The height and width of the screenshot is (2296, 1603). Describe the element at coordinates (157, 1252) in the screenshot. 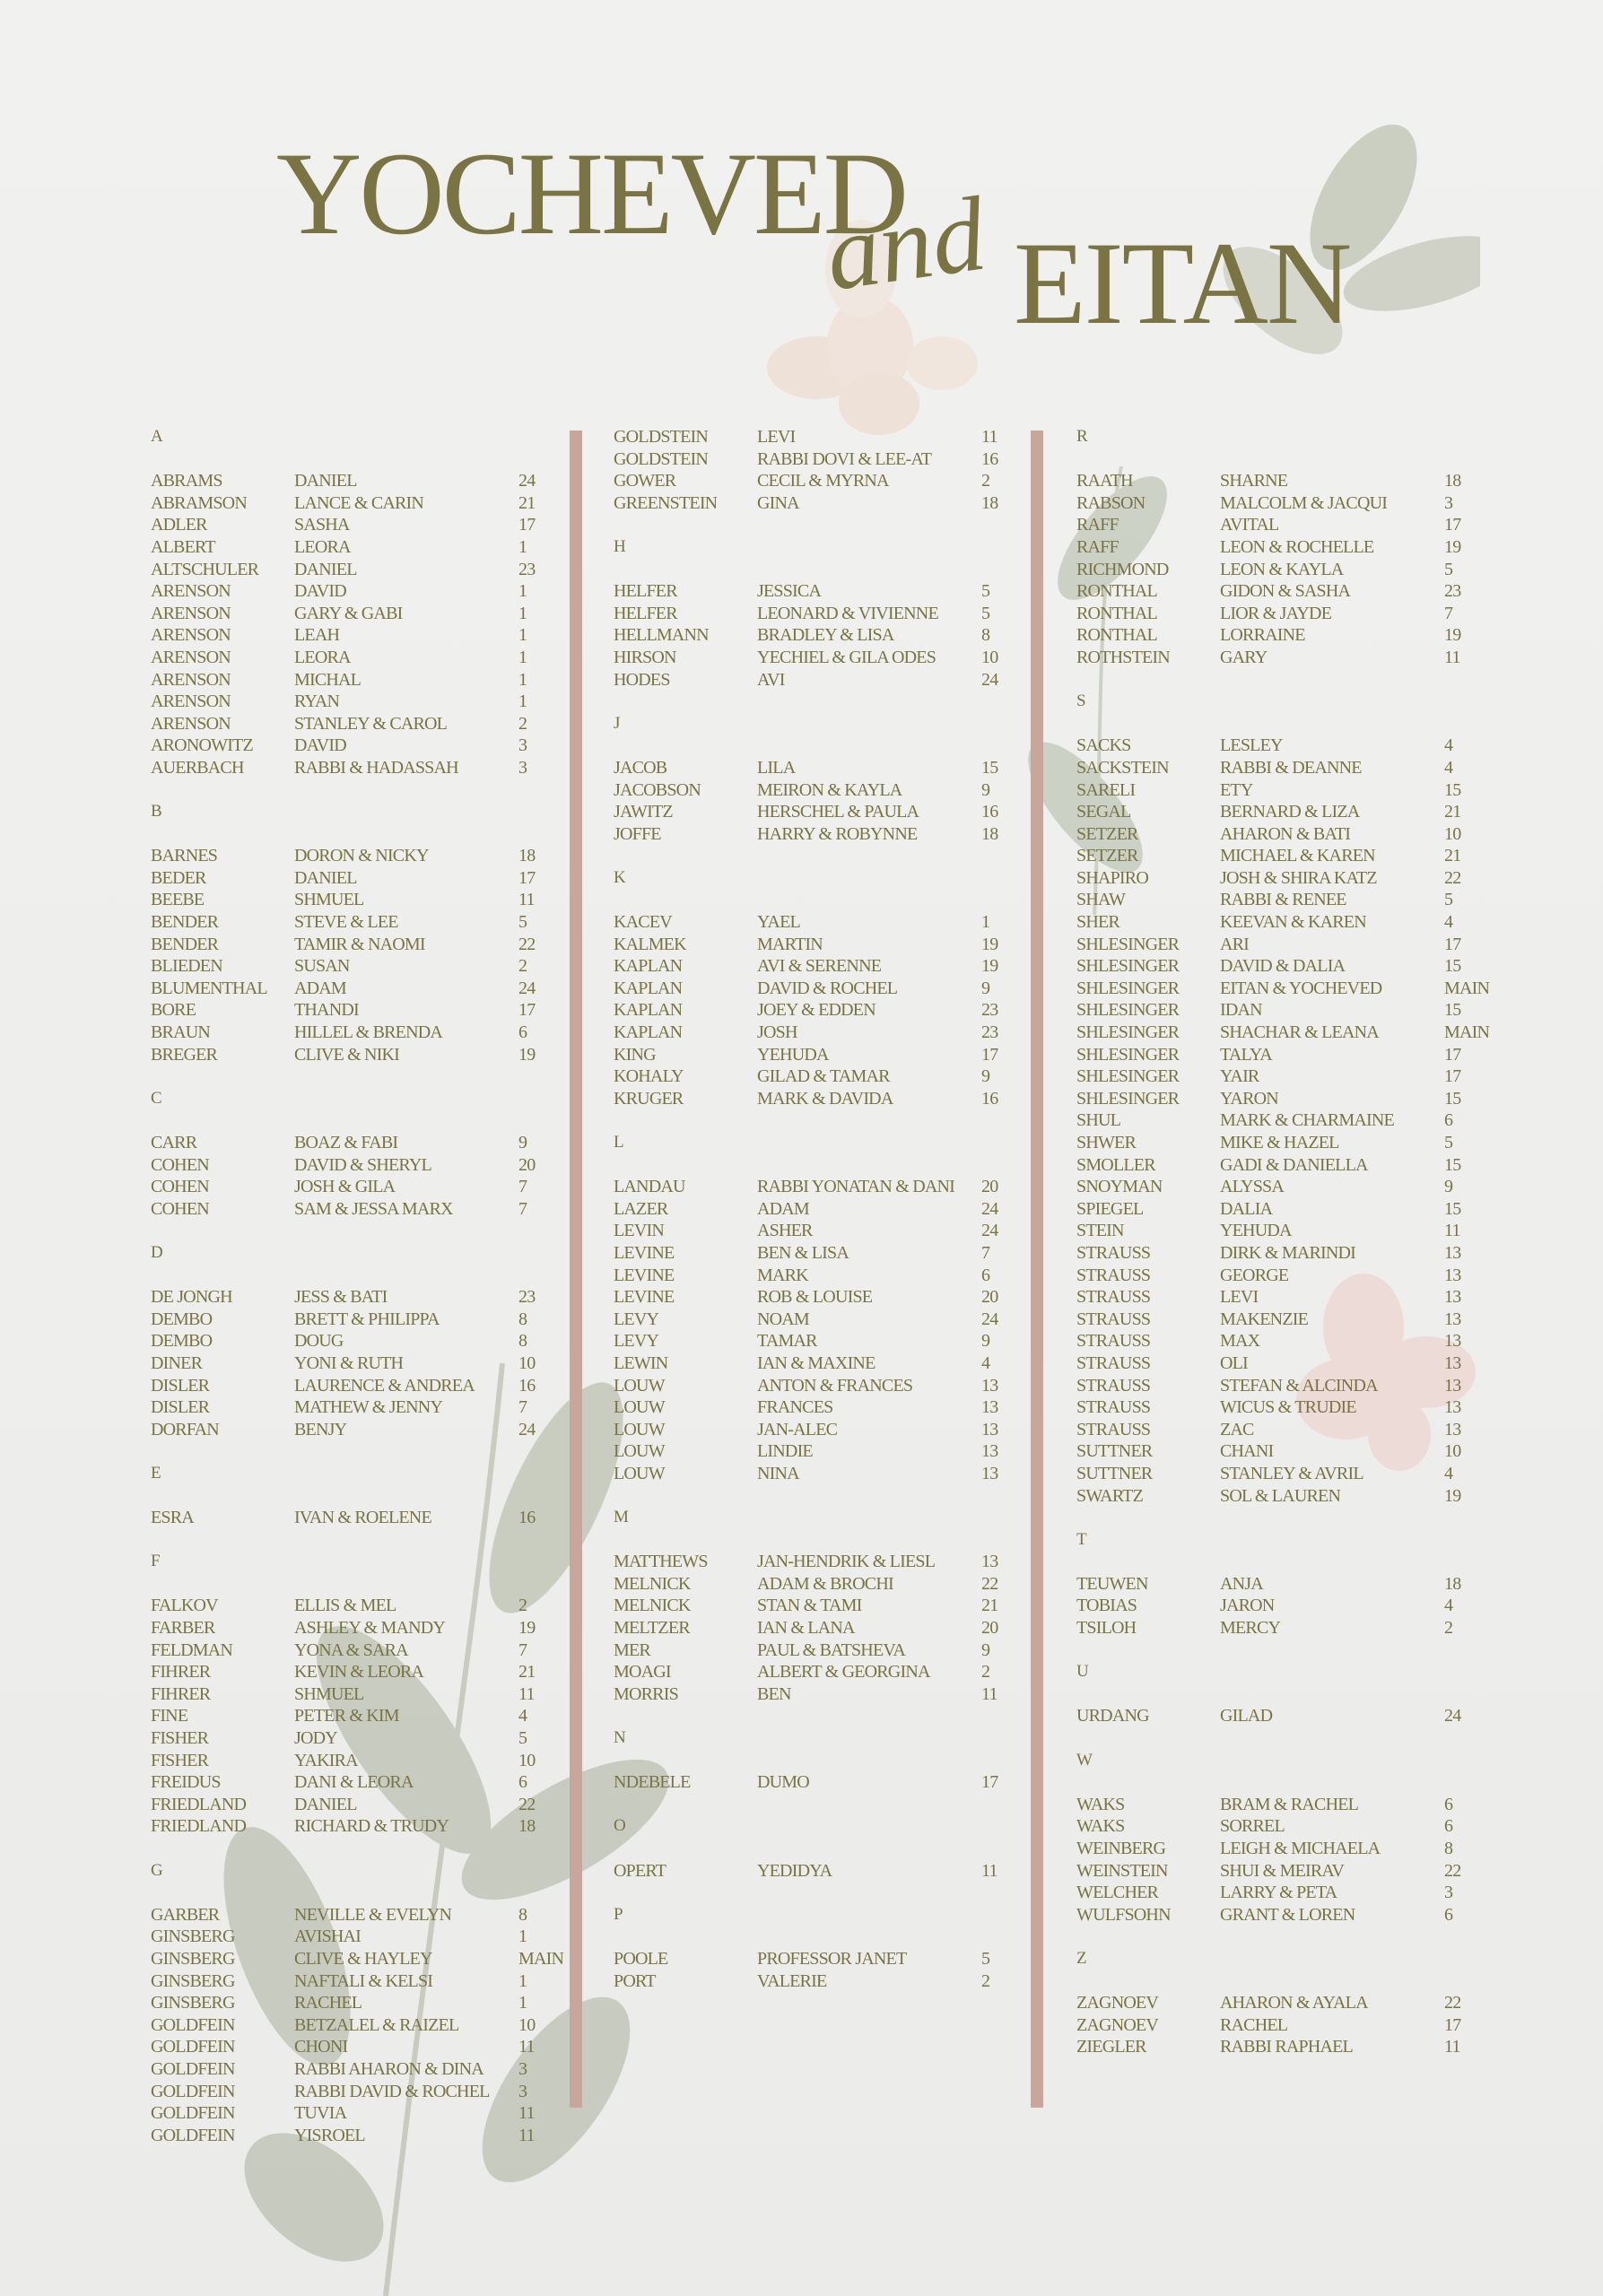

I see `section-letter: D` at that location.